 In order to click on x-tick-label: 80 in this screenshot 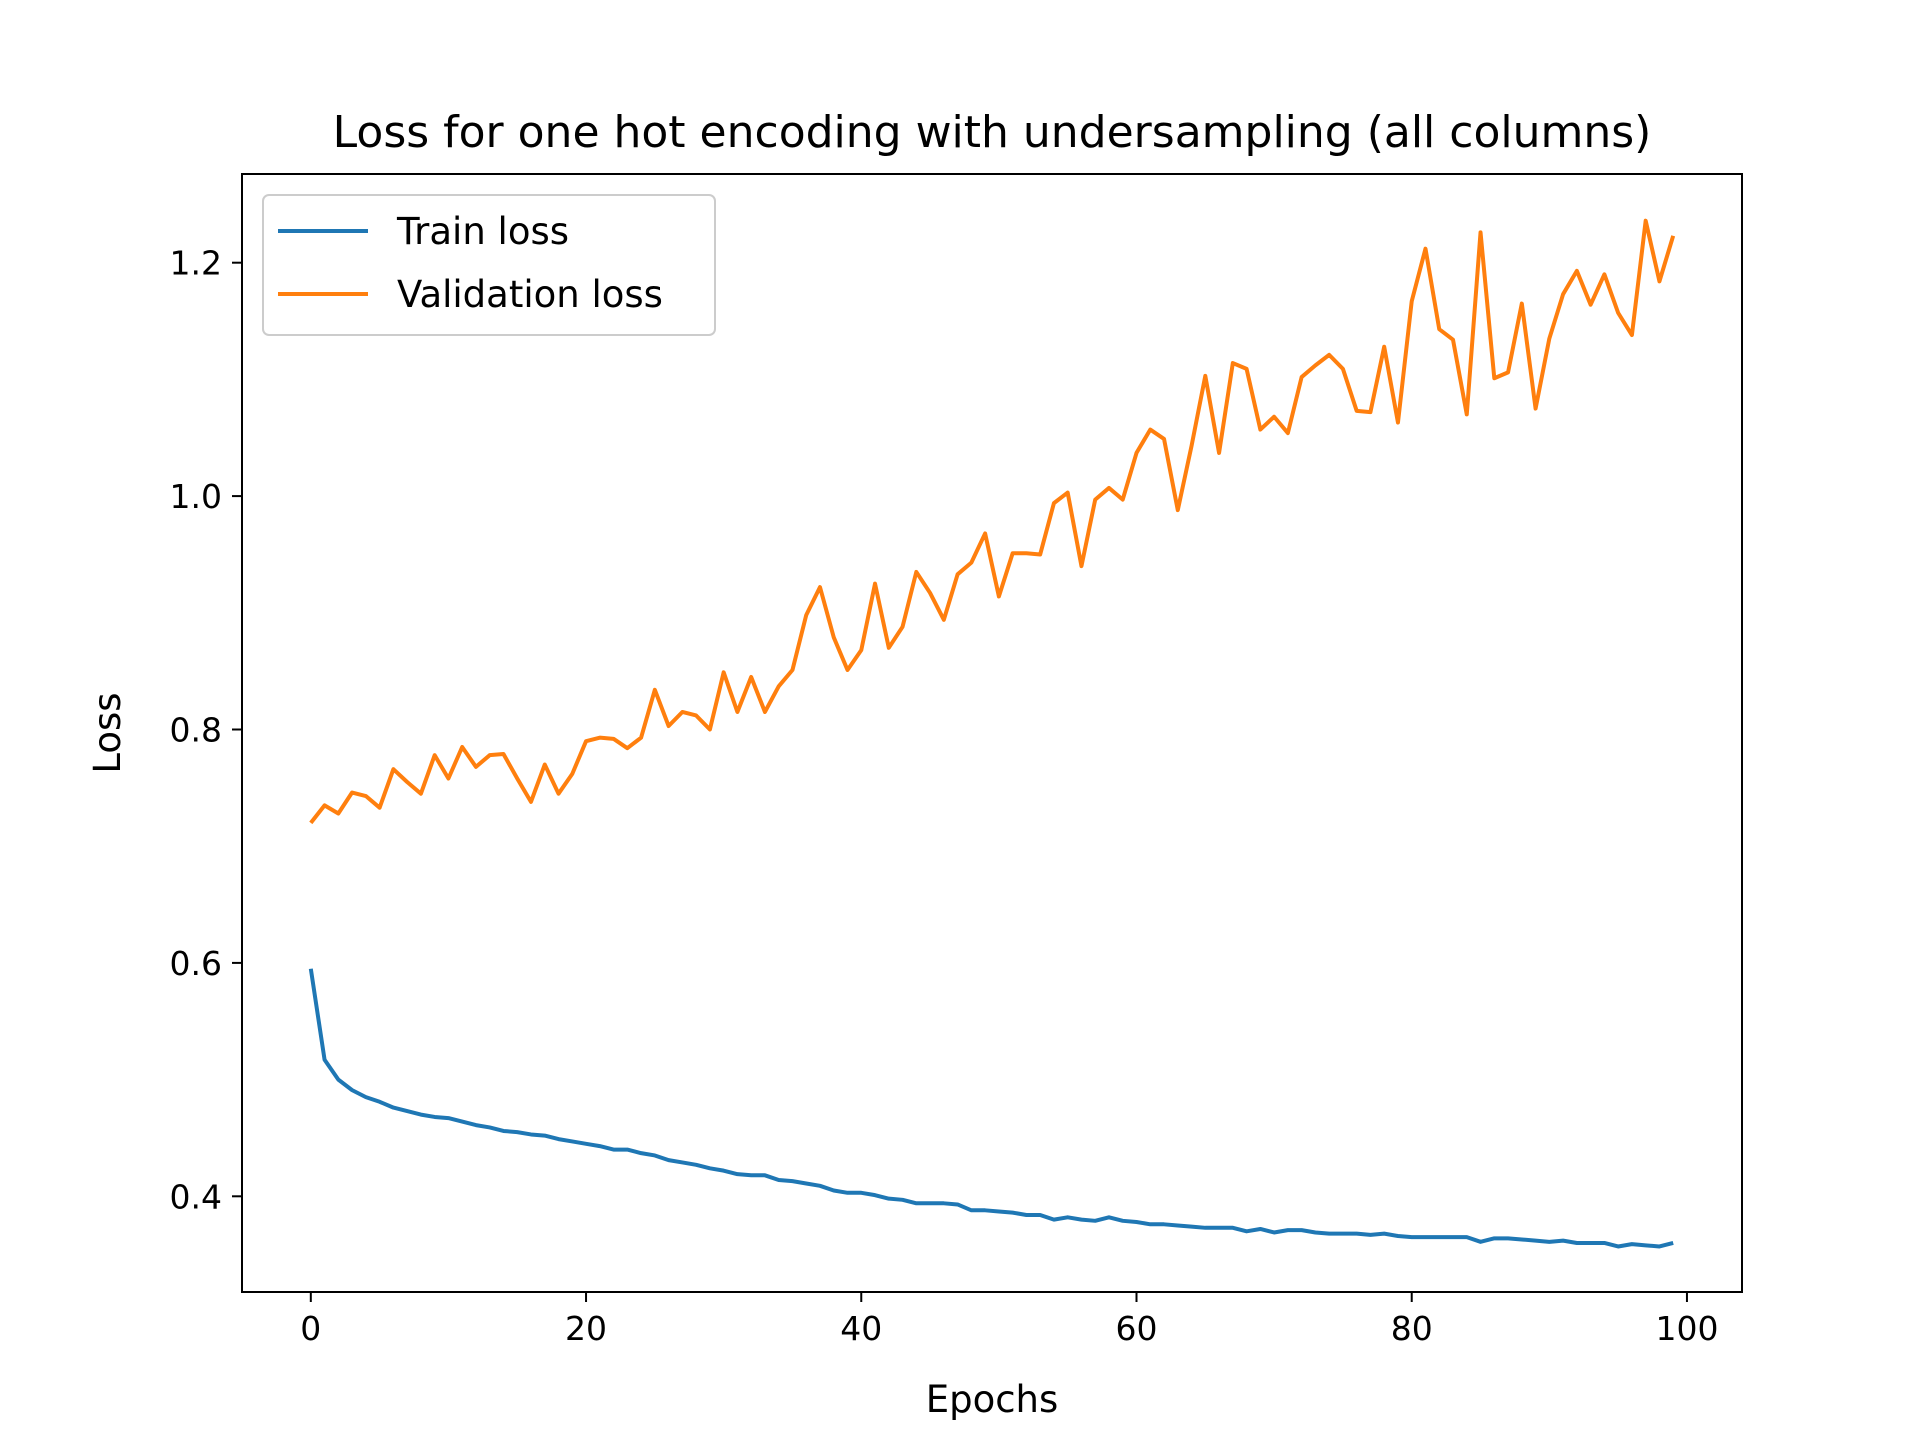, I will do `click(1412, 1328)`.